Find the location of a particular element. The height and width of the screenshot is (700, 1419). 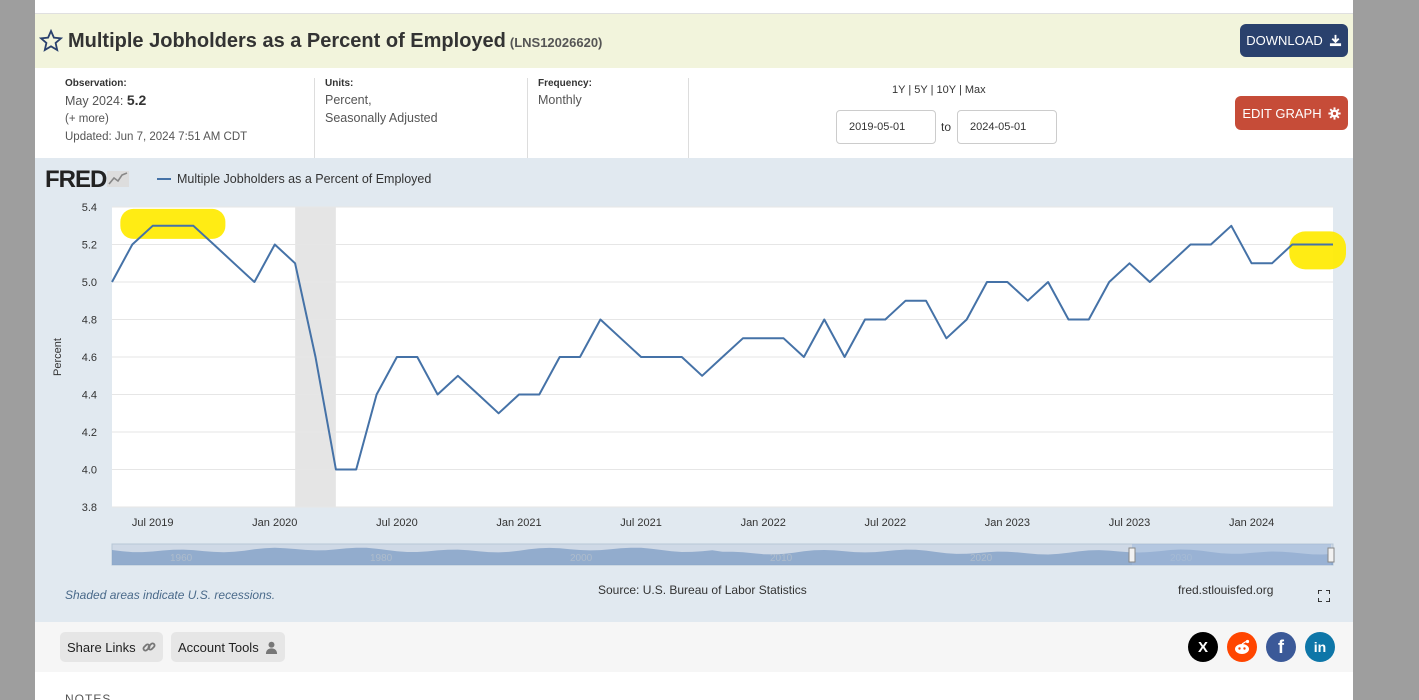

legend-swatch is located at coordinates (164, 179).